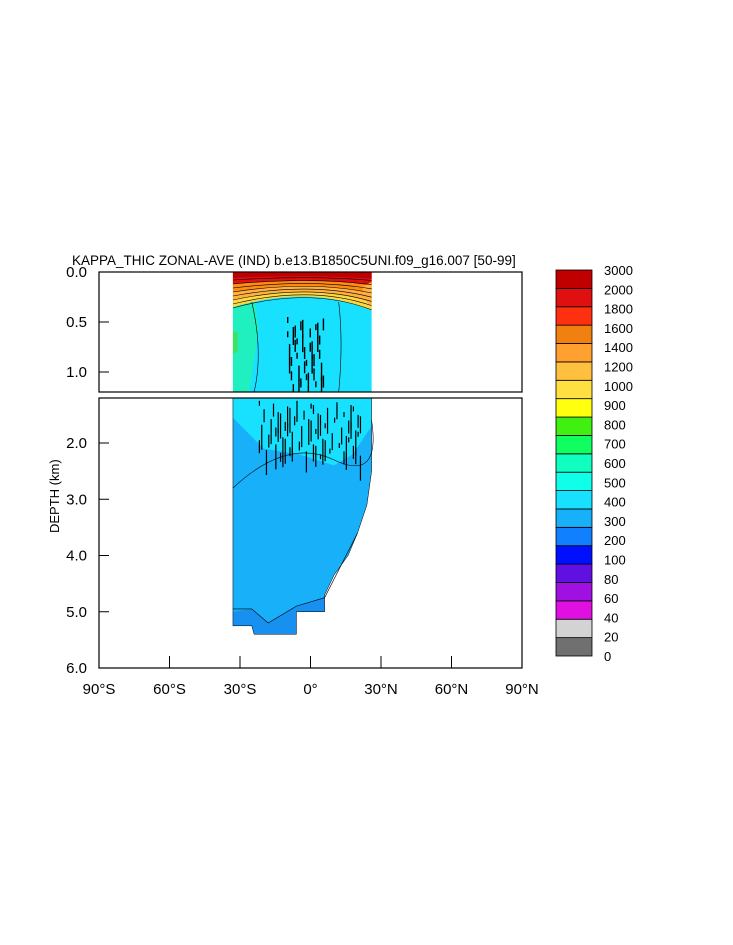 This screenshot has height=945, width=733. Describe the element at coordinates (615, 463) in the screenshot. I see `colorbar-label: 600` at that location.